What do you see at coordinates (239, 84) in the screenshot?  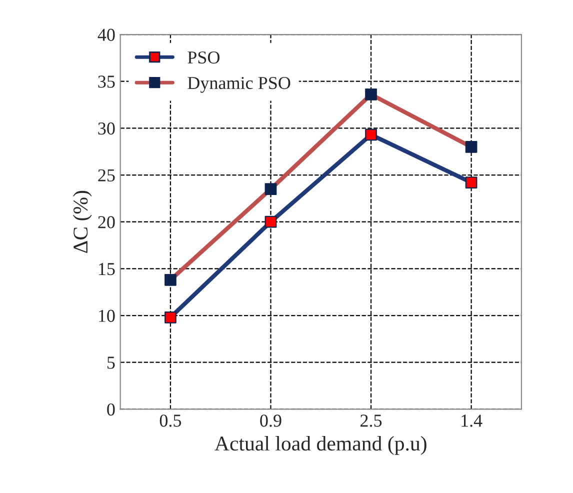 I see `legend-label: Dynamic PSO` at bounding box center [239, 84].